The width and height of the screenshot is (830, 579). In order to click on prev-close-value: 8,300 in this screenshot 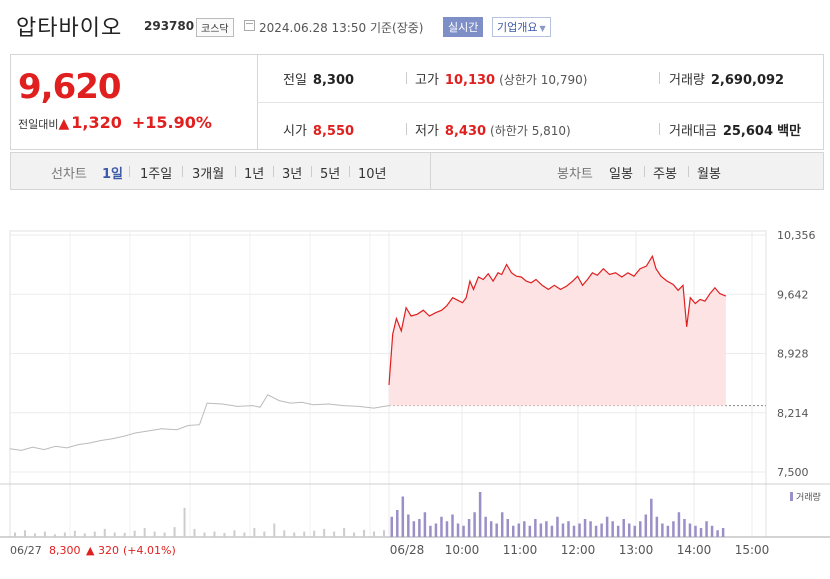, I will do `click(333, 80)`.